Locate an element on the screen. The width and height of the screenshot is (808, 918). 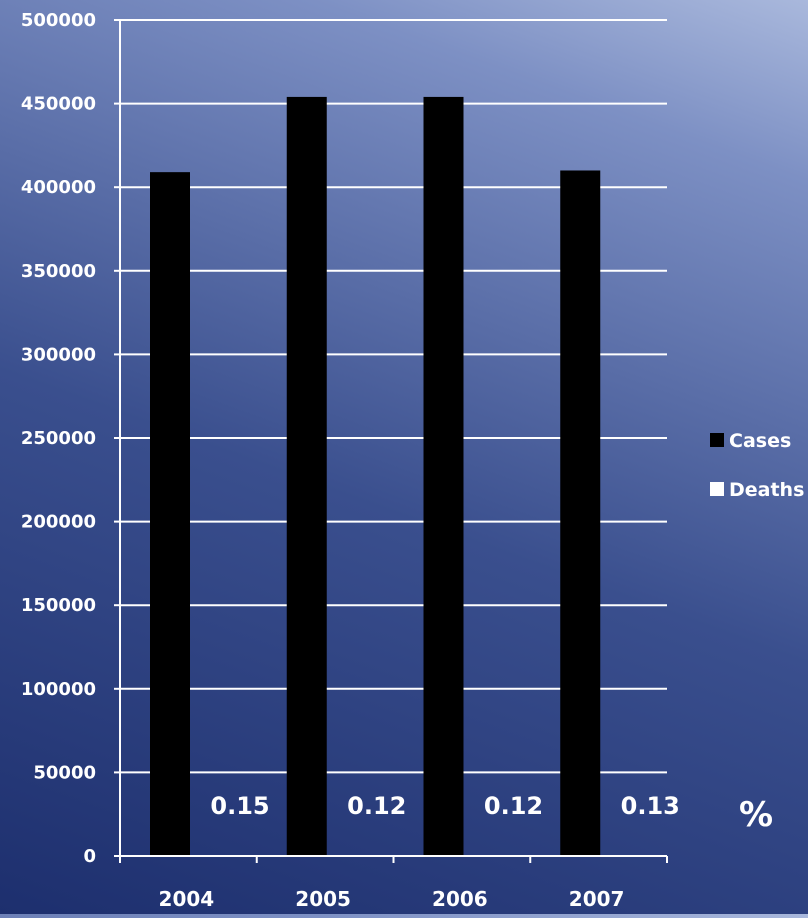
y-tick-label: 350000 is located at coordinates (58, 271).